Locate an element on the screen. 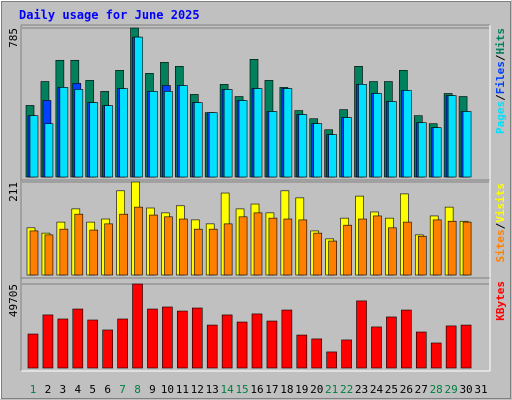 This screenshot has height=400, width=512. x-tick-label: 21 is located at coordinates (331, 389).